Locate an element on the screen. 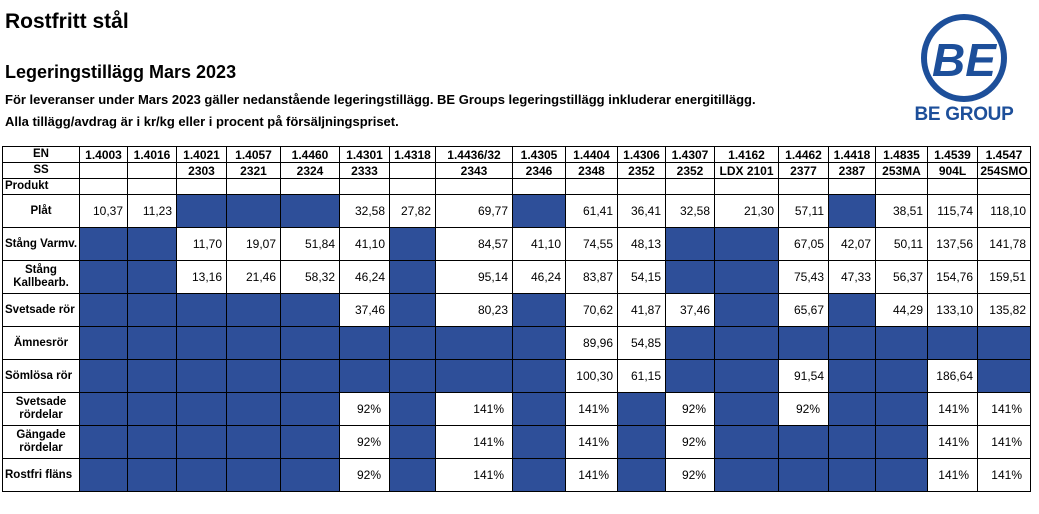  product-header-row: Produkt is located at coordinates (516, 186).